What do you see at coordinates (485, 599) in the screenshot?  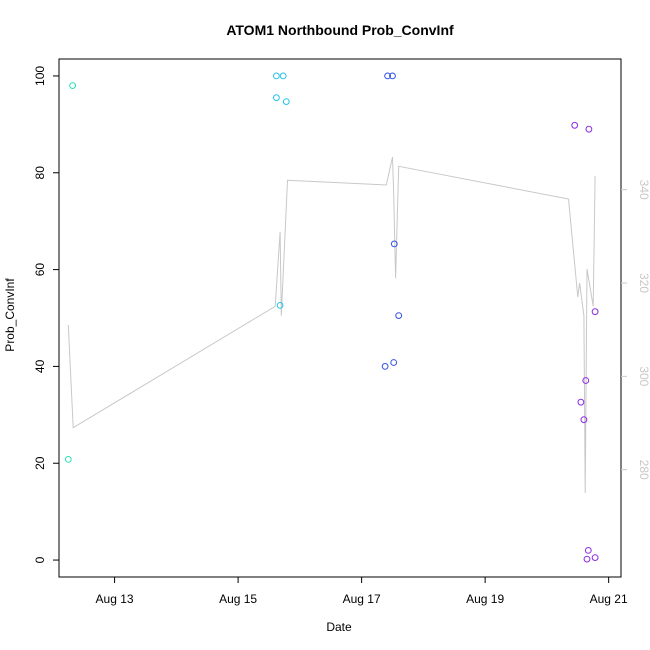 I see `x-tick-label-4: Aug 19` at bounding box center [485, 599].